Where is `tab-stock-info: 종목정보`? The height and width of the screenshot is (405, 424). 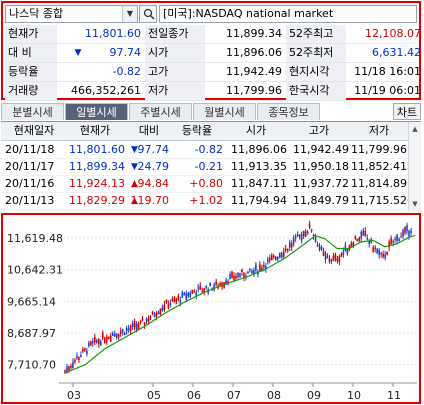
tab-stock-info: 종목정보 is located at coordinates (288, 111).